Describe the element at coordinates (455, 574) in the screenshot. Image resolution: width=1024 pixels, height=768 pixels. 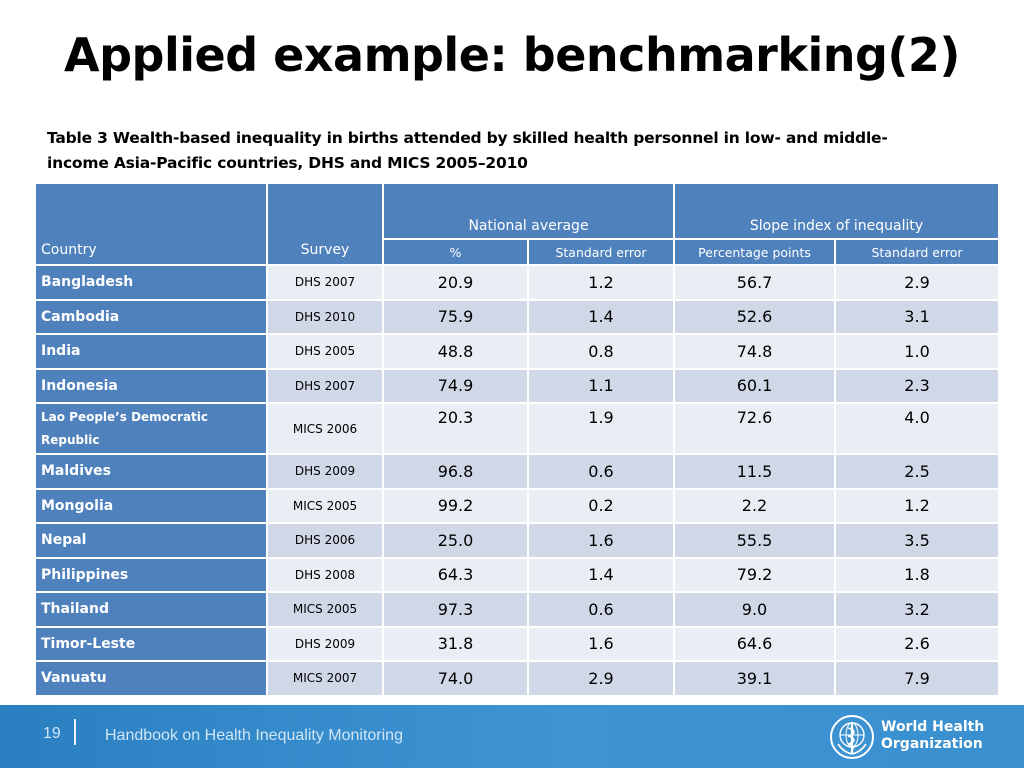
I see `national-average-cell: 64.3` at that location.